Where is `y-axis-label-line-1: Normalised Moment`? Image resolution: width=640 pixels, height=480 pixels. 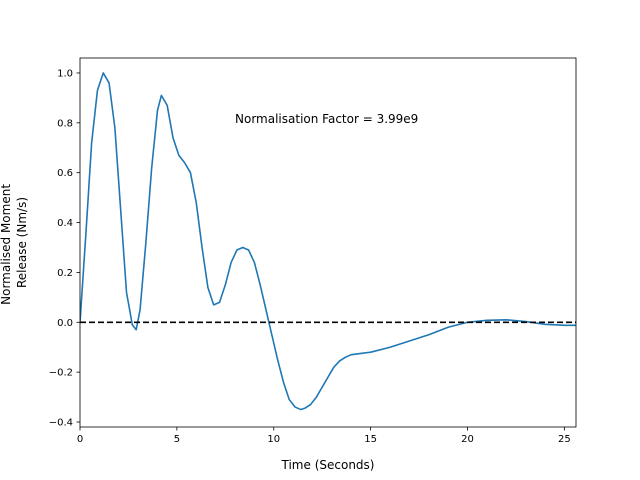
y-axis-label-line-1: Normalised Moment is located at coordinates (6, 244).